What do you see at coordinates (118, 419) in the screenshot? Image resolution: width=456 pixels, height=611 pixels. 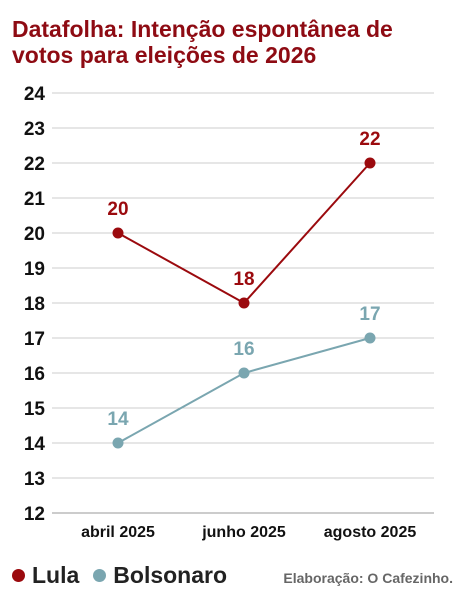 I see `data-label-bolsonaro-1: 14` at bounding box center [118, 419].